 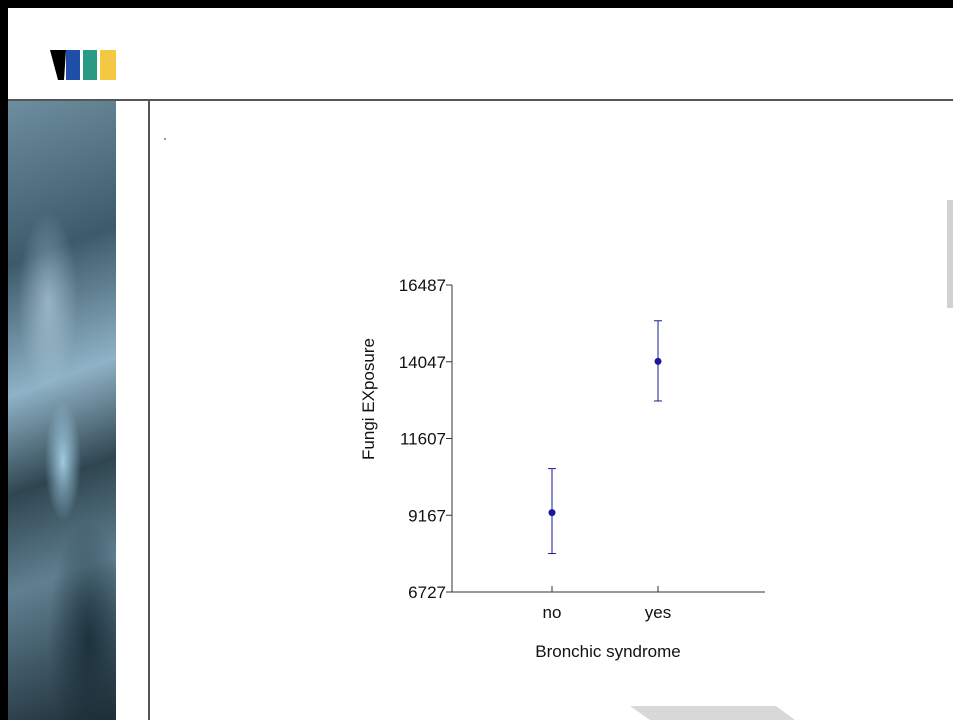 I want to click on logo, so click(x=83, y=65).